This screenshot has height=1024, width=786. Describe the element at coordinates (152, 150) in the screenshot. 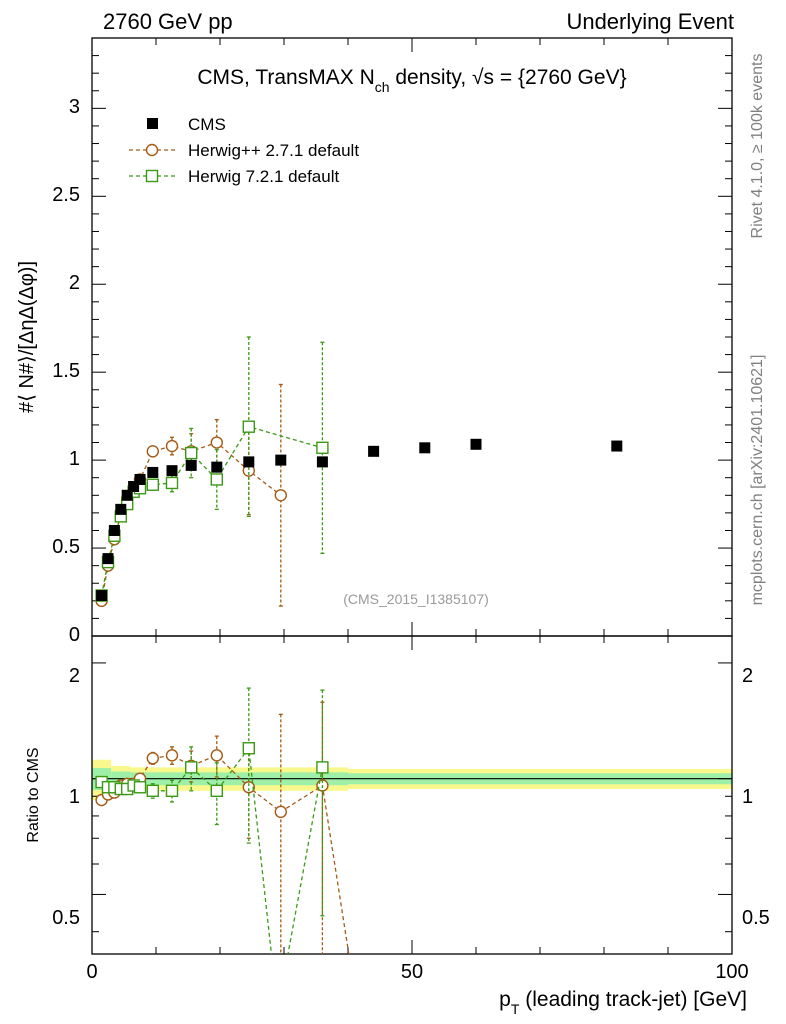

I see `legend-herwigpp-marker` at that location.